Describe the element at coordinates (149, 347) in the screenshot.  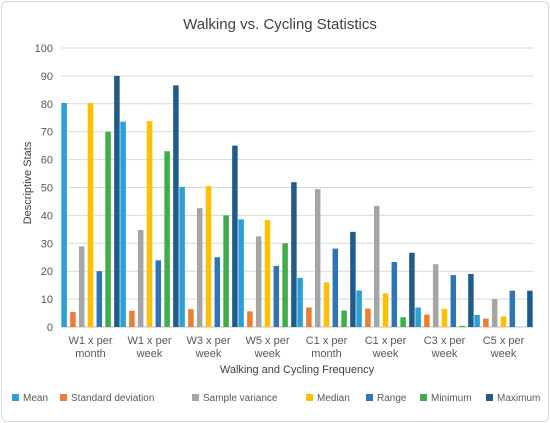
I see `x-tick-label: W1 x per week` at that location.